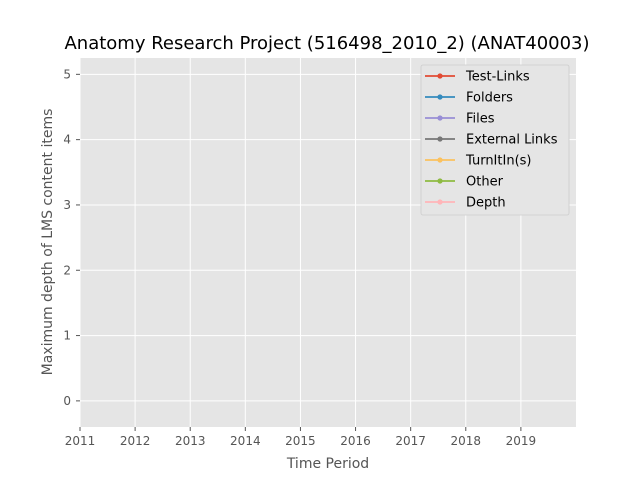 Image resolution: width=640 pixels, height=480 pixels. Describe the element at coordinates (67, 336) in the screenshot. I see `y-tick-label: 1` at that location.